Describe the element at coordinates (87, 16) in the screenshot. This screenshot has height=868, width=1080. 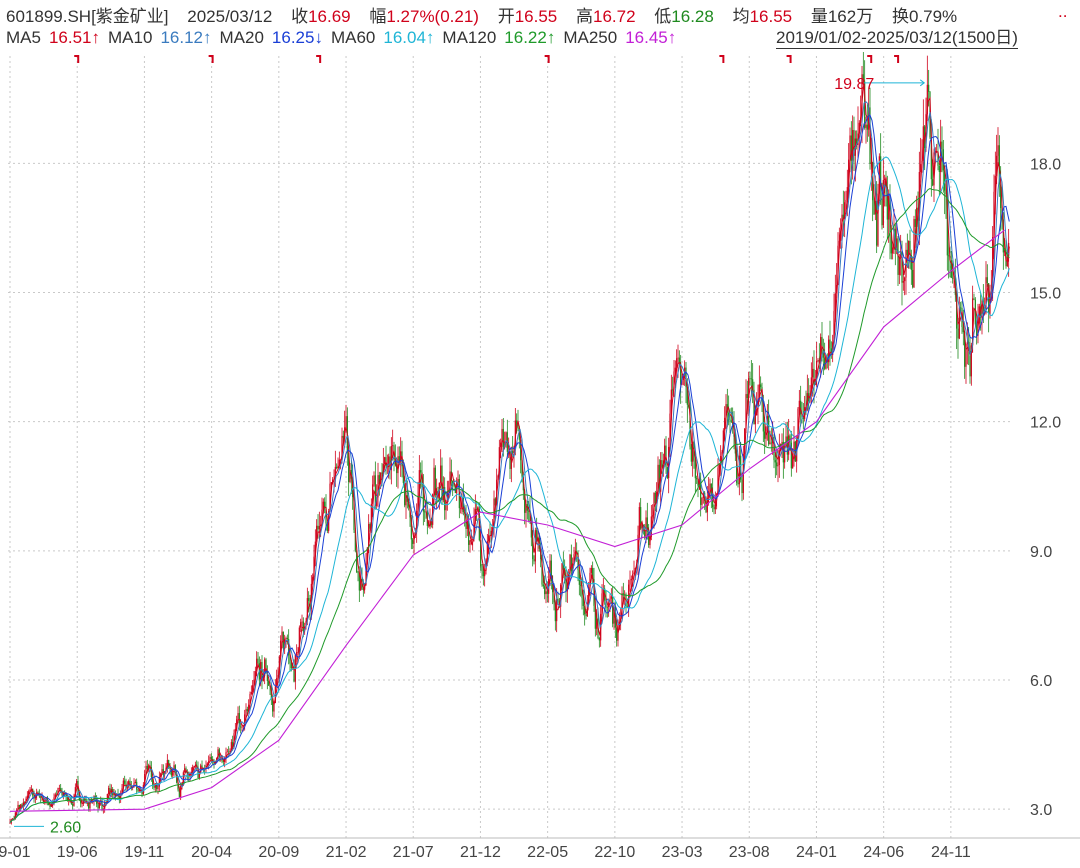
I see `stock-code: 601899.SH[紫金矿业]` at that location.